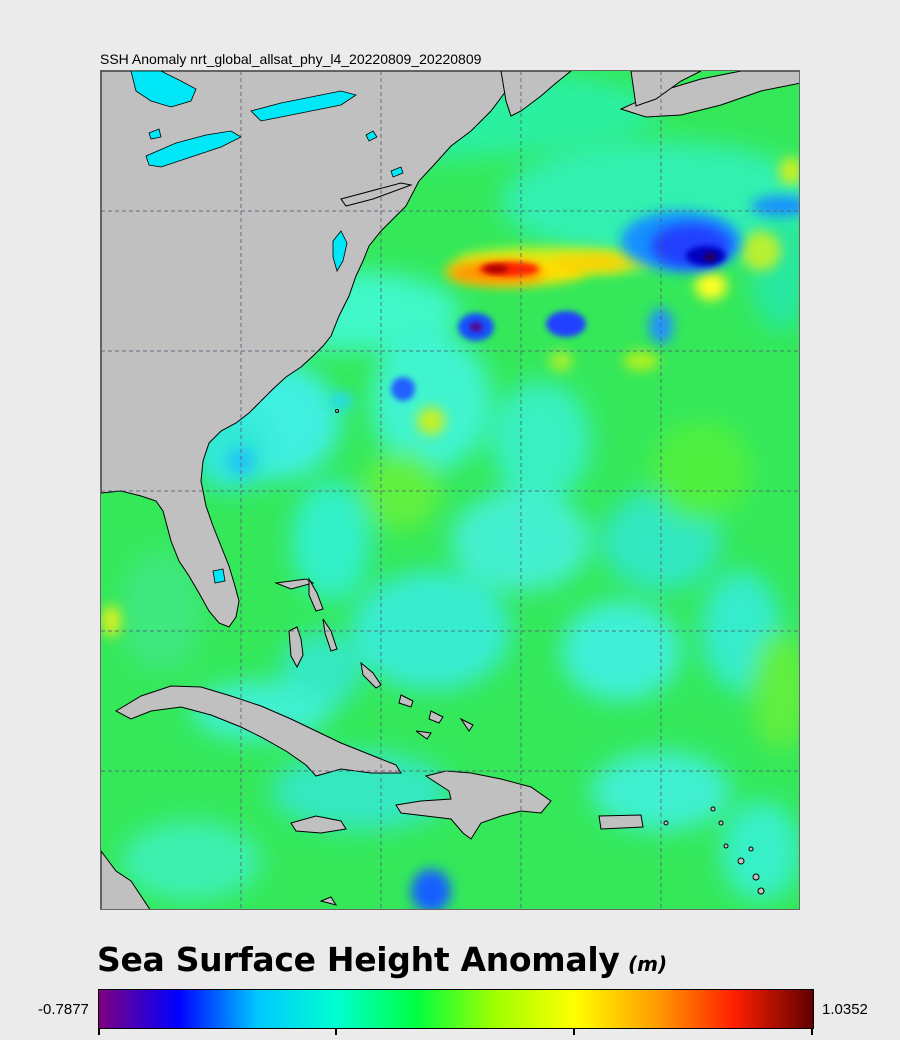 Image resolution: width=900 pixels, height=1040 pixels. I want to click on nova-scotia-east, so click(709, 94).